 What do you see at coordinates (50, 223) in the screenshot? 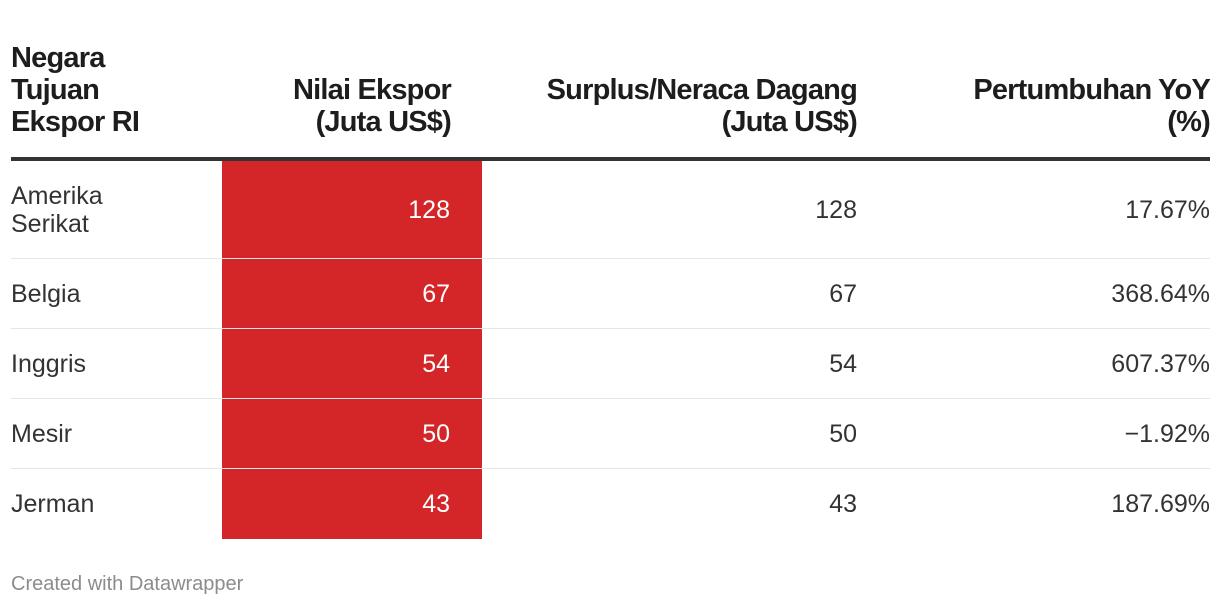
I see `country-line: Serikat` at bounding box center [50, 223].